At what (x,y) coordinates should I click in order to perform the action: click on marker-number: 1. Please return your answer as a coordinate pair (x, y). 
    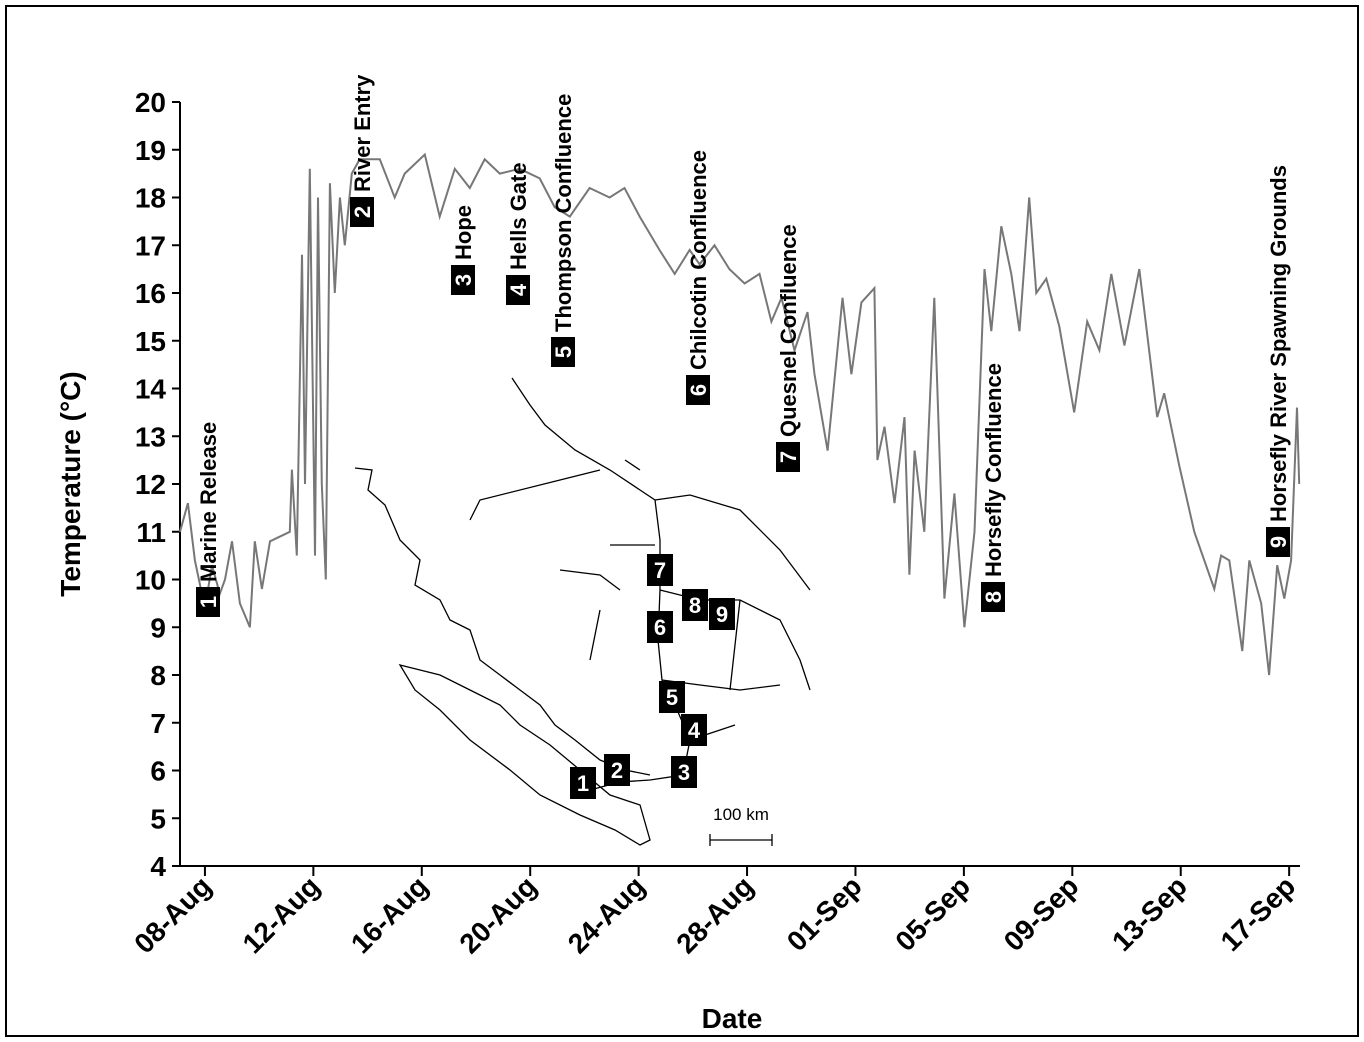
    Looking at the image, I should click on (208, 602).